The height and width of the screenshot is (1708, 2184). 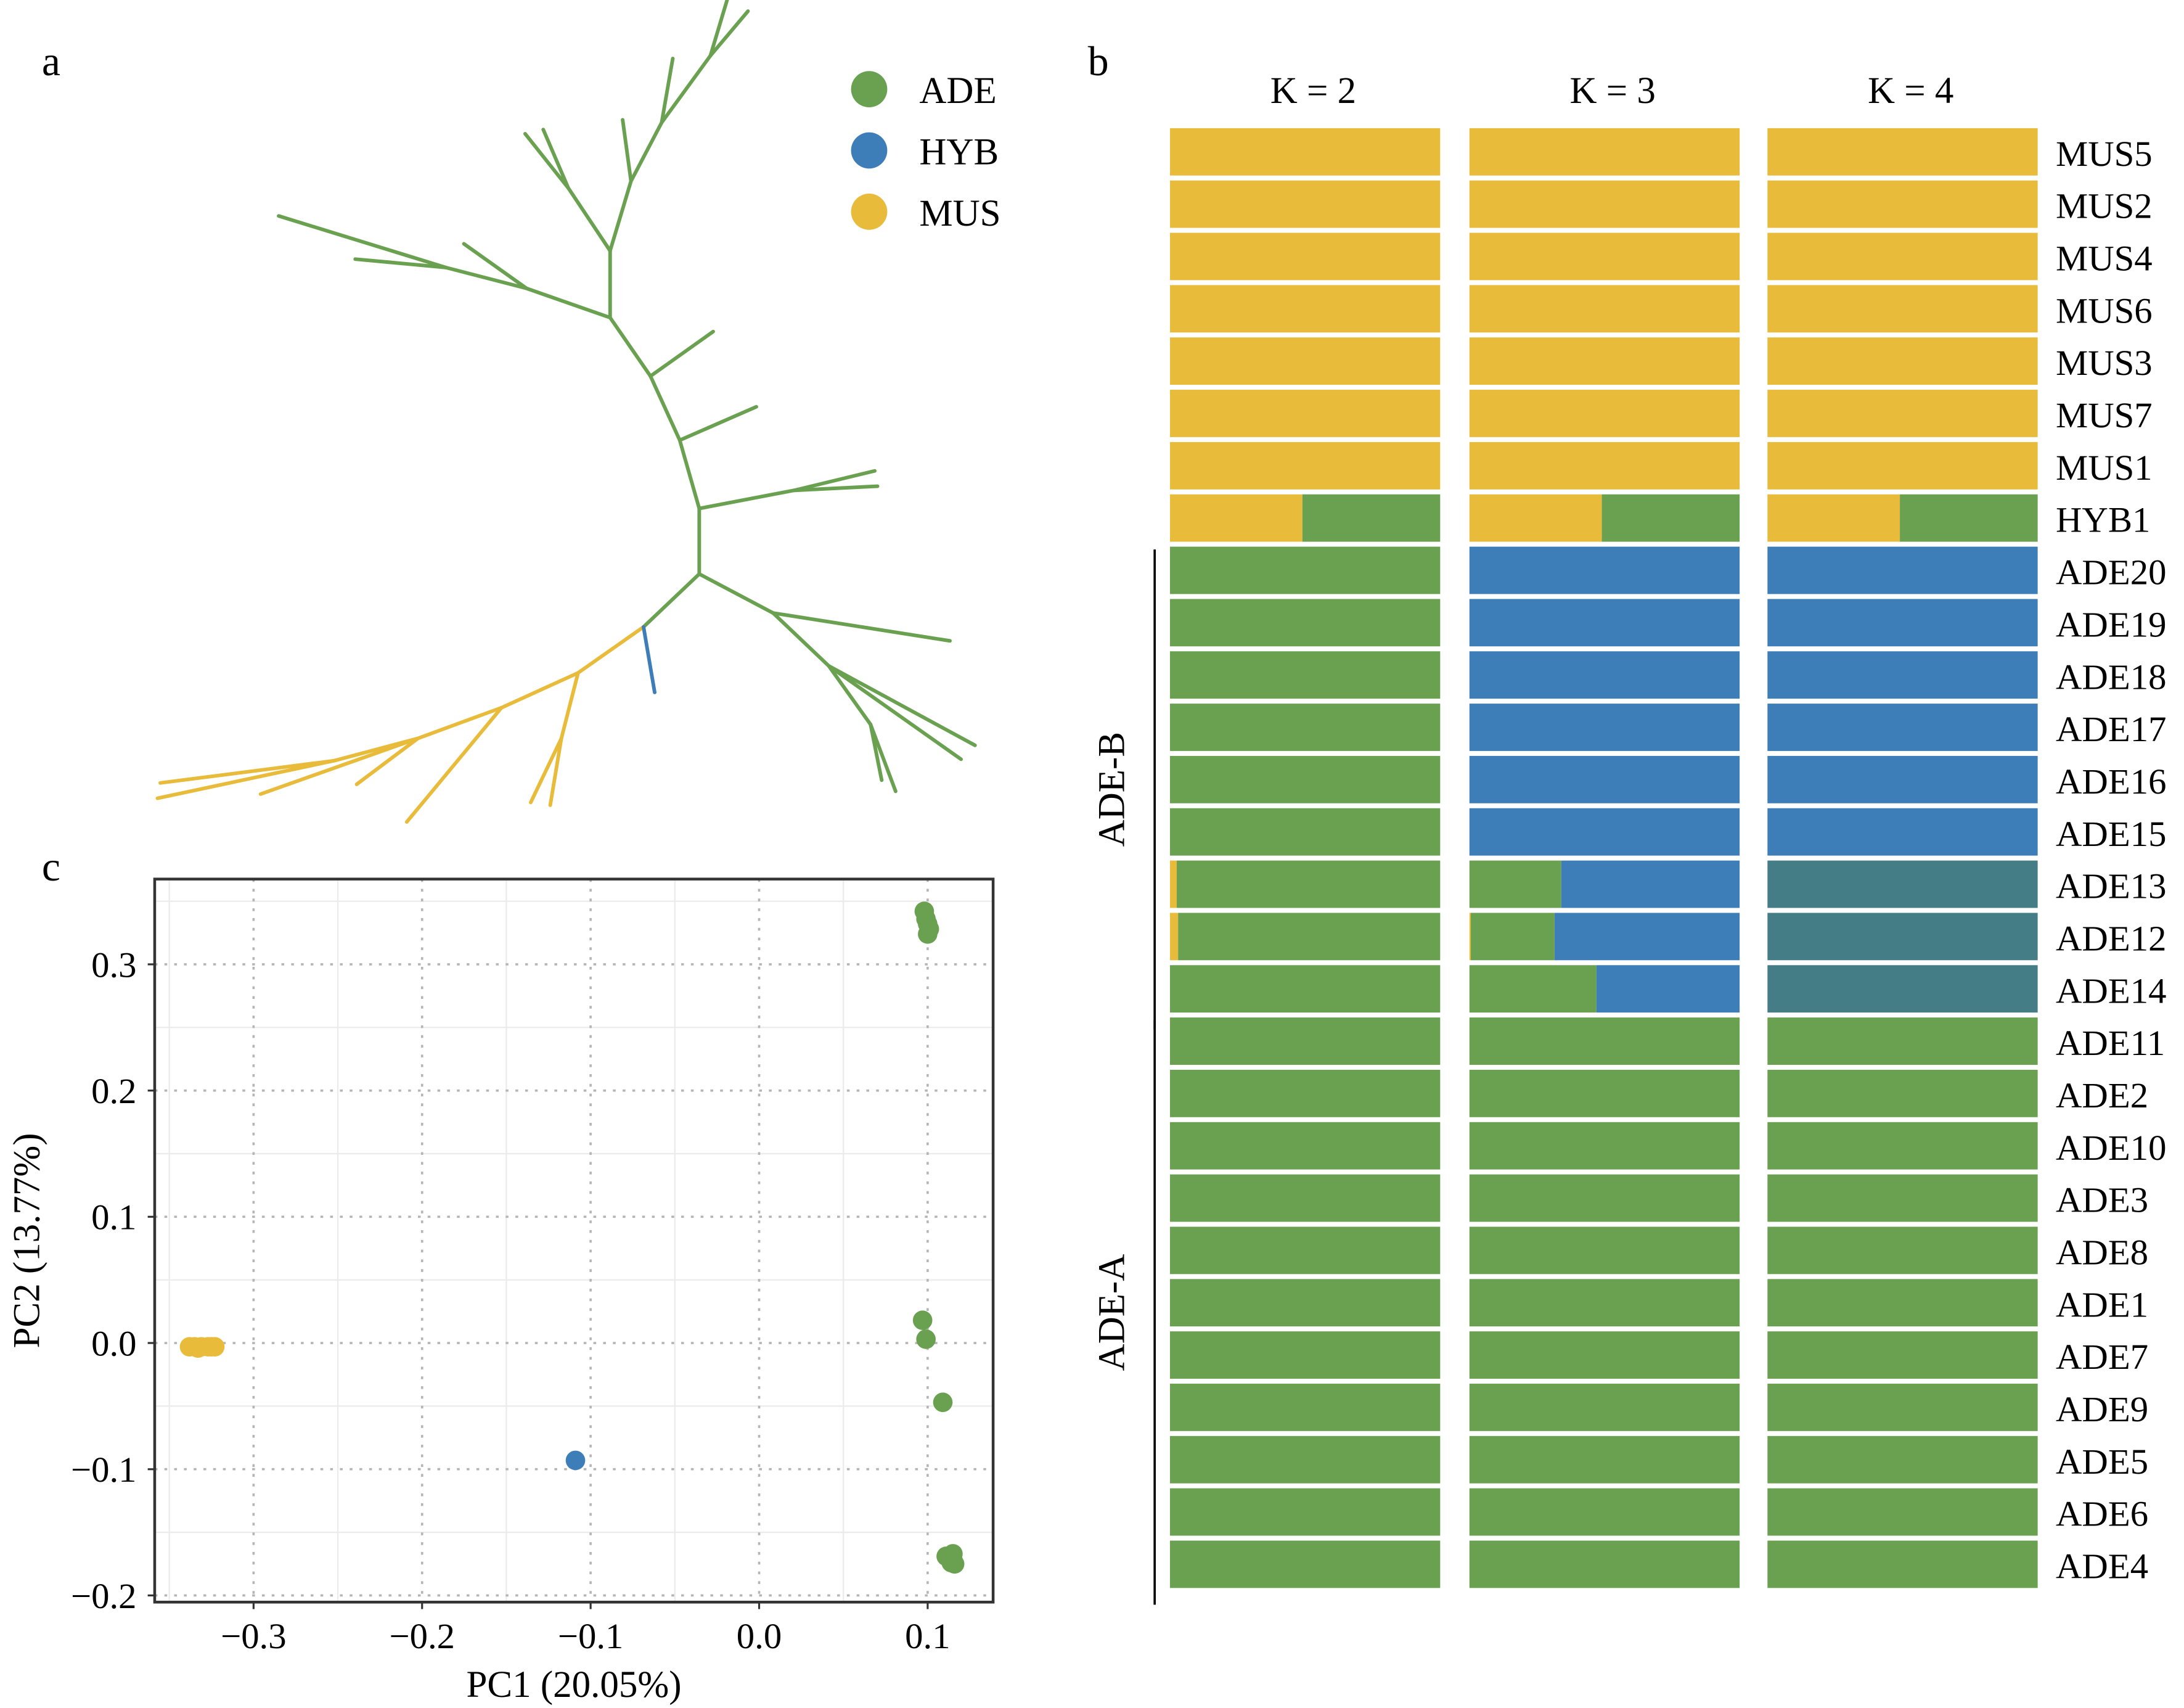 I want to click on sample-label: MUS5, so click(x=2104, y=154).